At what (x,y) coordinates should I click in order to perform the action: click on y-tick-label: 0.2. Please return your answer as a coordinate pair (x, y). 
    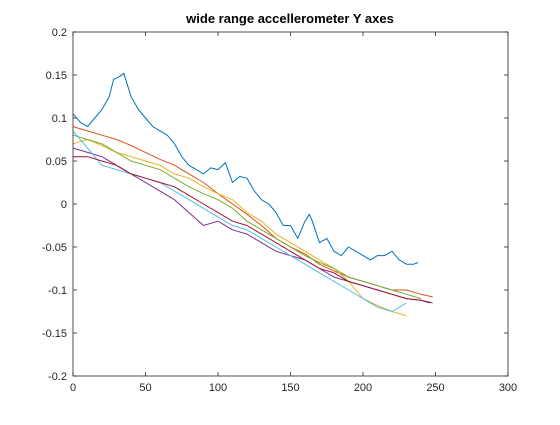
    Looking at the image, I should click on (59, 33).